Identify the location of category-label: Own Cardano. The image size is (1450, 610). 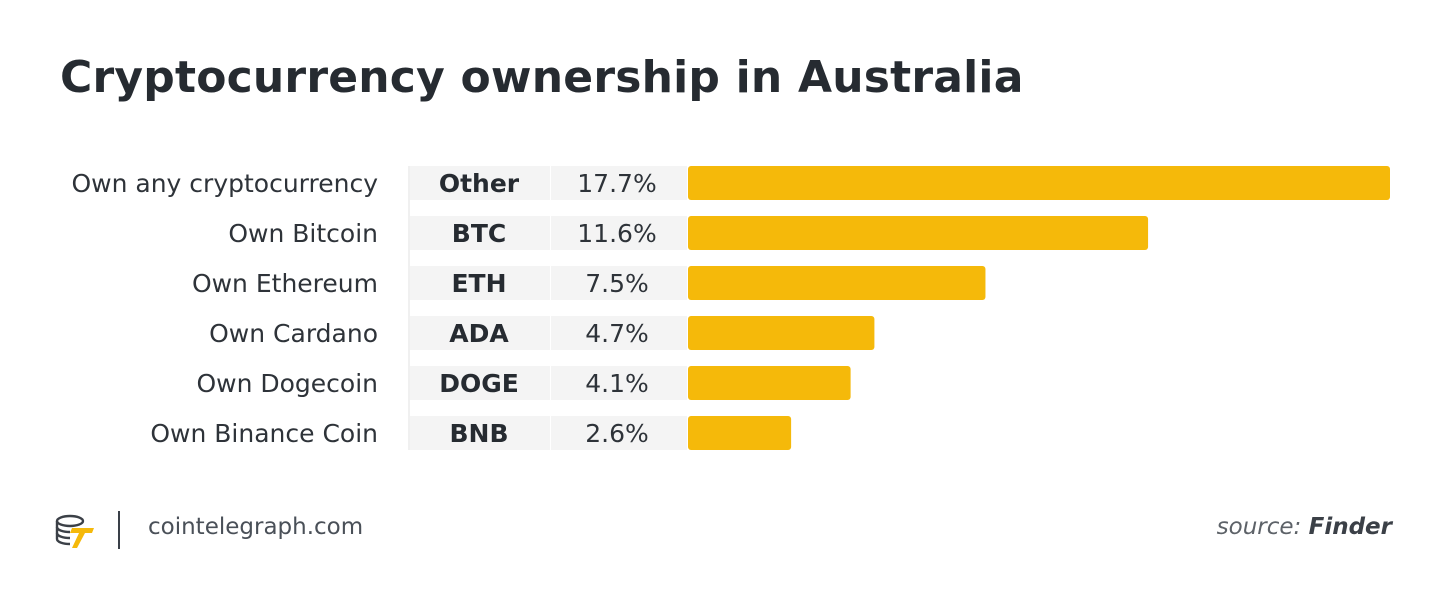
(293, 333).